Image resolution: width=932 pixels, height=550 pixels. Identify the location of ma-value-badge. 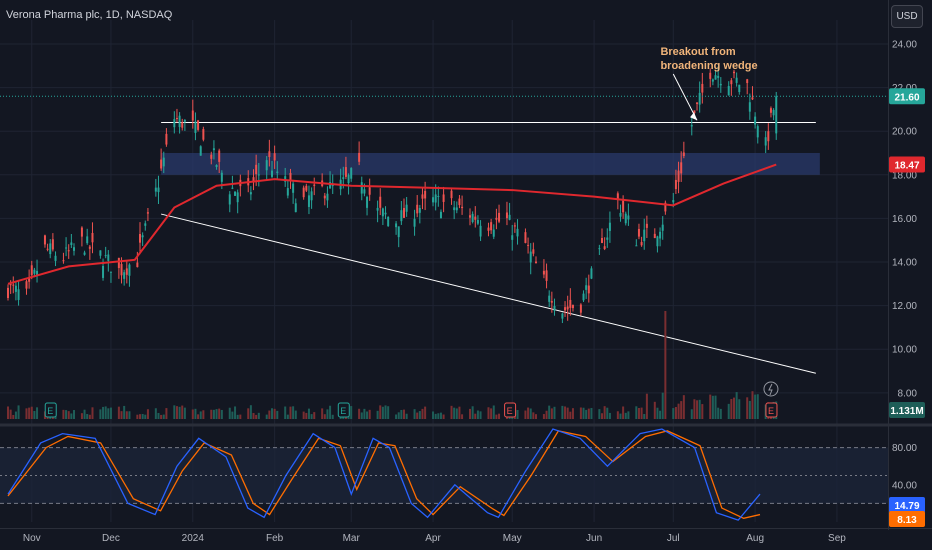
(907, 164).